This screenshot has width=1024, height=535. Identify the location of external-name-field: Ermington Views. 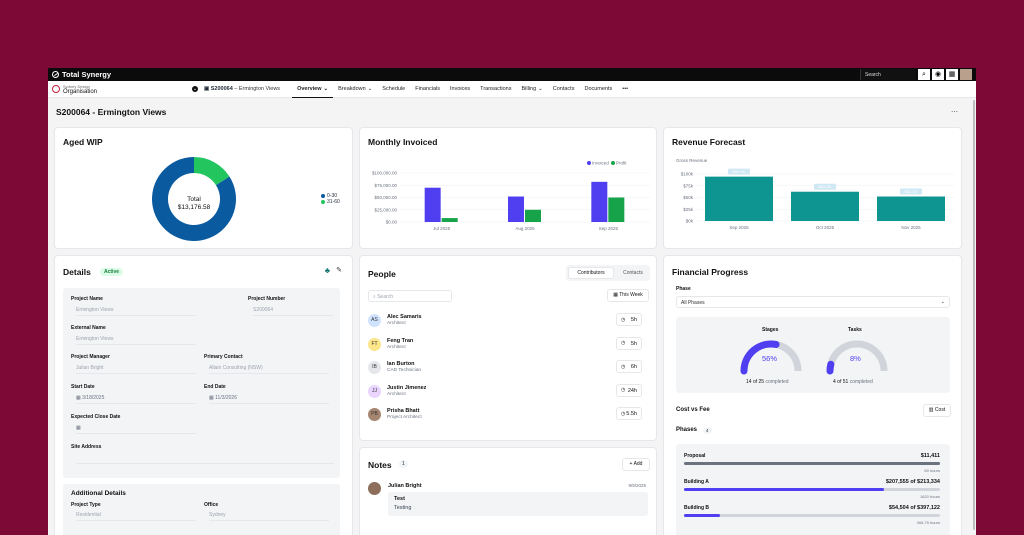
(136, 340).